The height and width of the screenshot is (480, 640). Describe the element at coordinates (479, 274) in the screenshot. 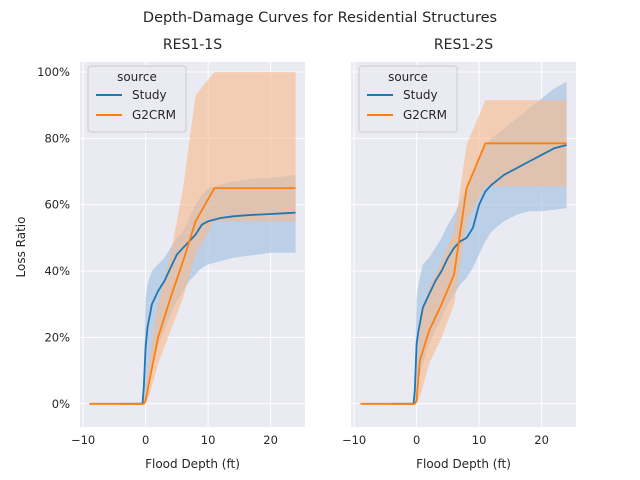

I see `line-study-res1-2s` at that location.